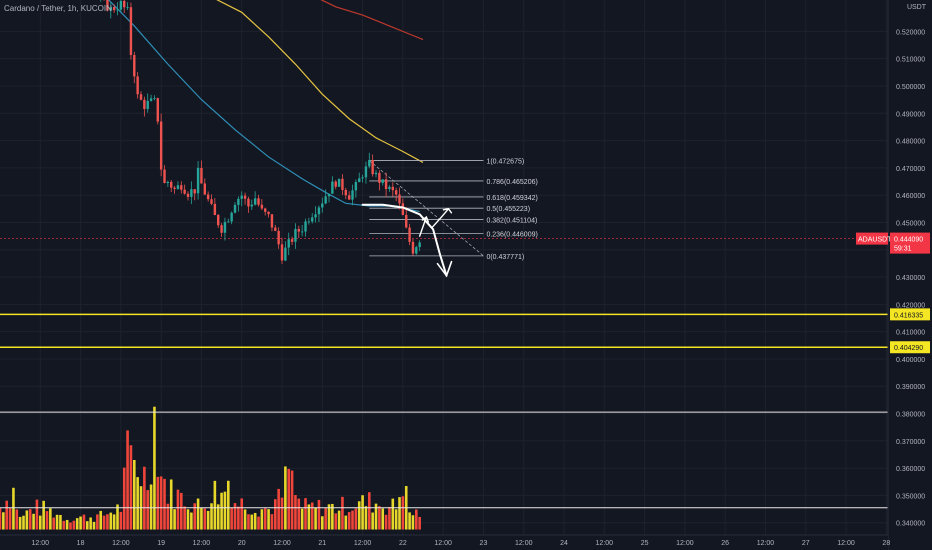  I want to click on support-price-tag-label: 0.416335, so click(908, 315).